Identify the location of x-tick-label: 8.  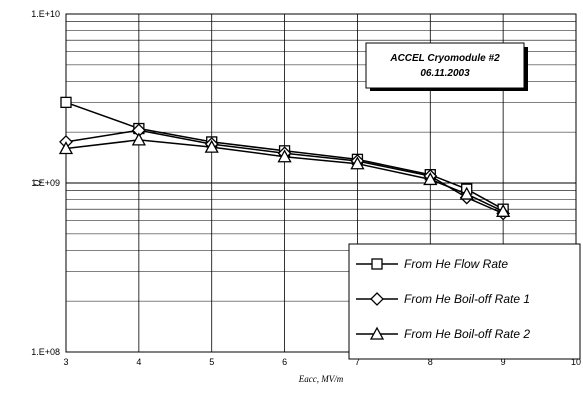
(430, 362).